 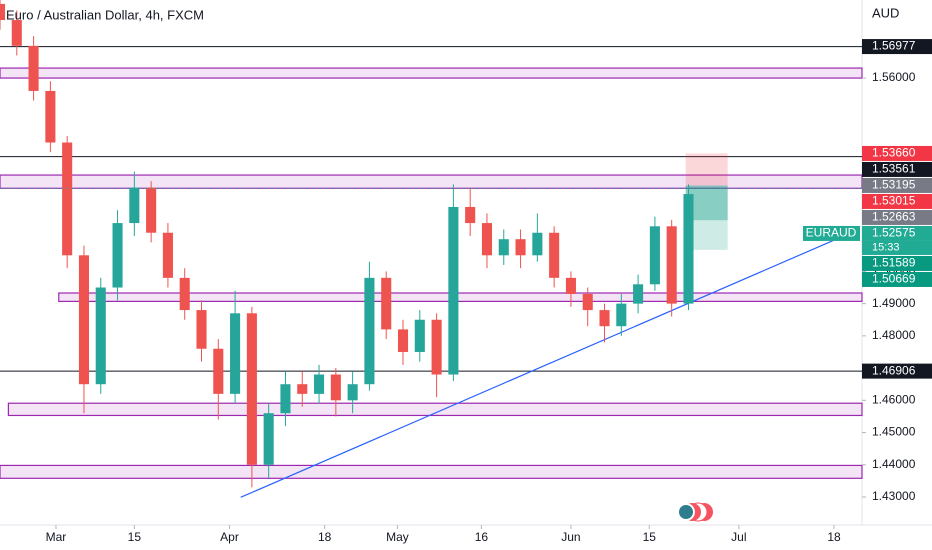 What do you see at coordinates (706, 169) in the screenshot?
I see `position-risk` at bounding box center [706, 169].